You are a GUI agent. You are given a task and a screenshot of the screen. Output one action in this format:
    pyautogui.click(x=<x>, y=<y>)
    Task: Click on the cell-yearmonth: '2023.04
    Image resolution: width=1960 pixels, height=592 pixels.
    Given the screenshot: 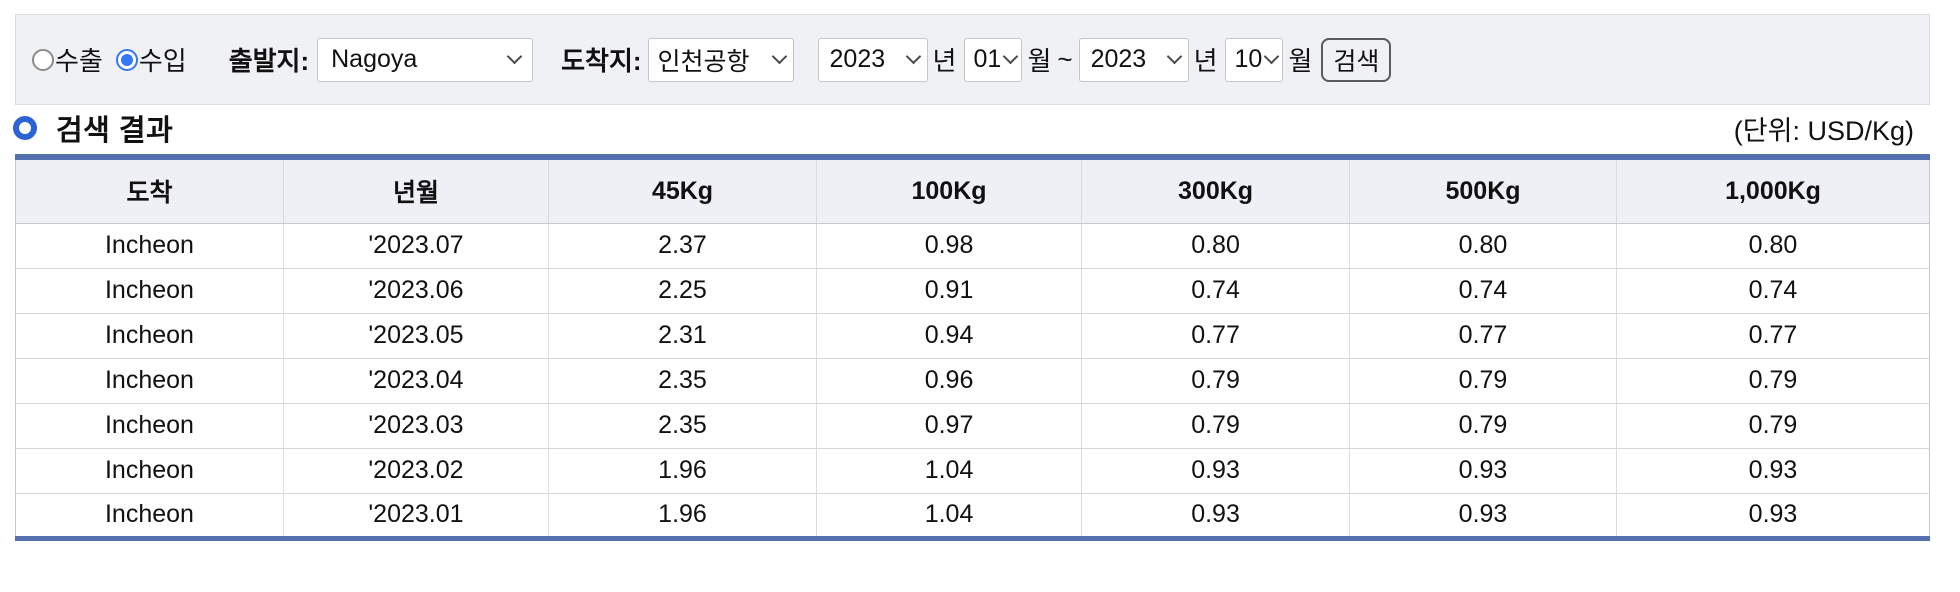 What is the action you would take?
    pyautogui.click(x=416, y=381)
    